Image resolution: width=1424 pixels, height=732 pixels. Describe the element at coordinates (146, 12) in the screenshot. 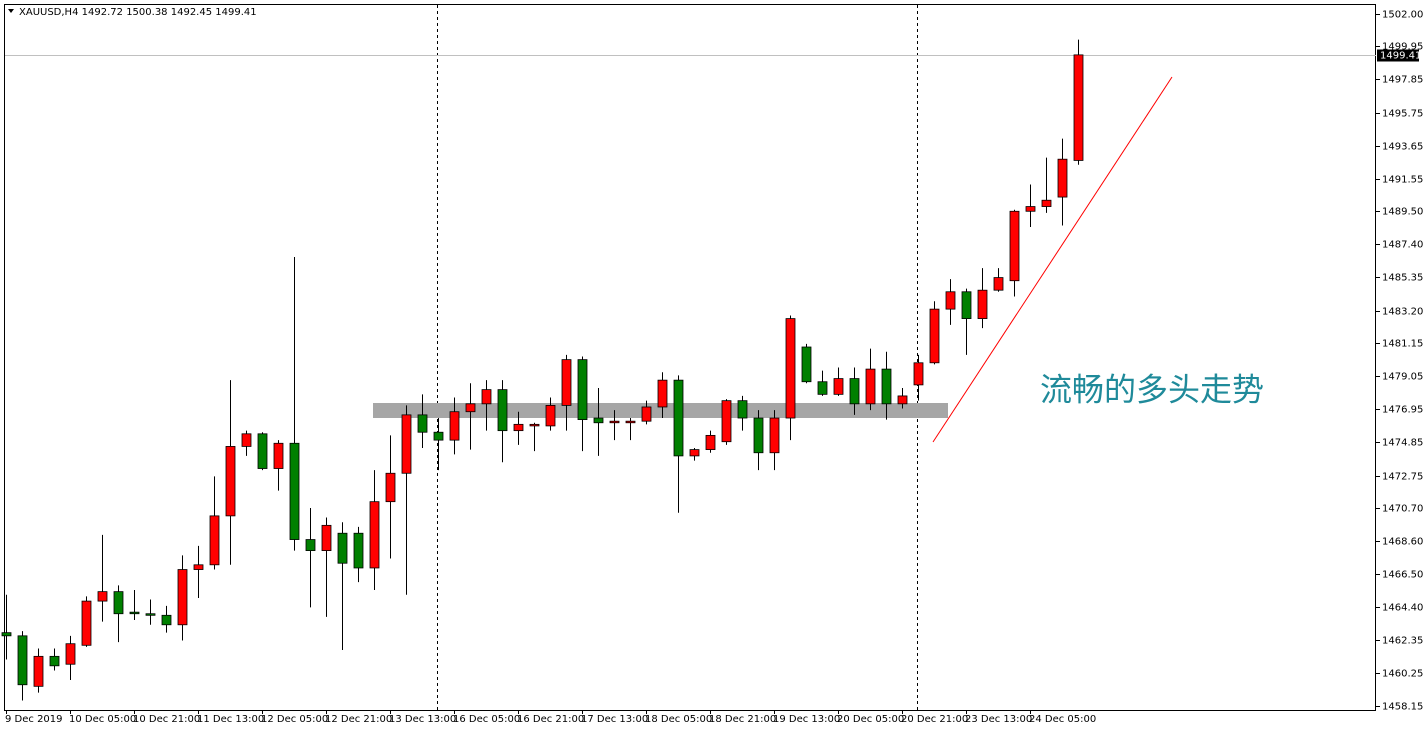

I see `ohlc-high: 1500.38` at that location.